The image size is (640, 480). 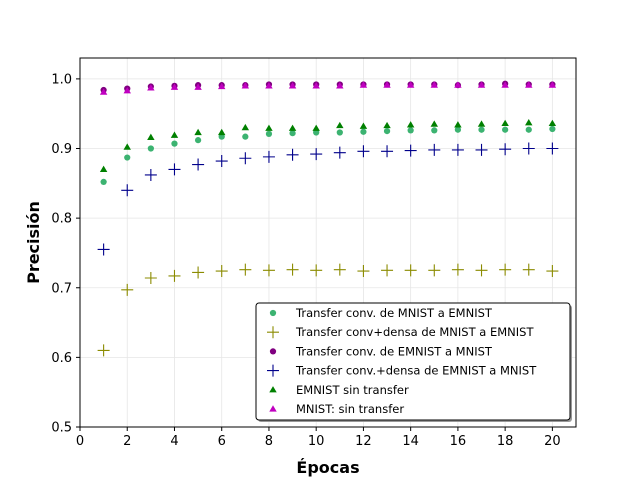 What do you see at coordinates (505, 441) in the screenshot?
I see `x-tick-label: 18` at bounding box center [505, 441].